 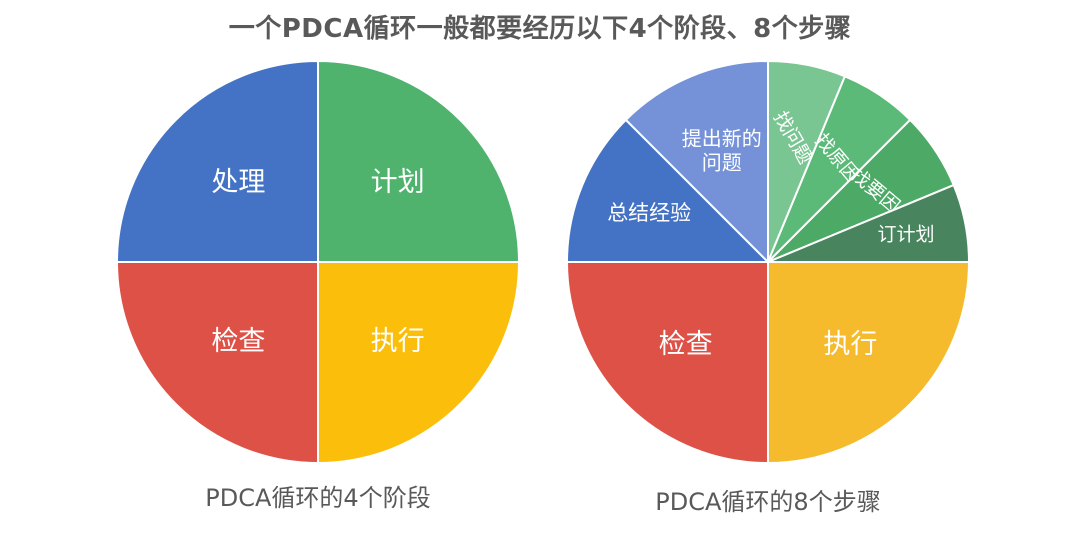 What do you see at coordinates (398, 182) in the screenshot?
I see `chart1-slice-label-1: 计划` at bounding box center [398, 182].